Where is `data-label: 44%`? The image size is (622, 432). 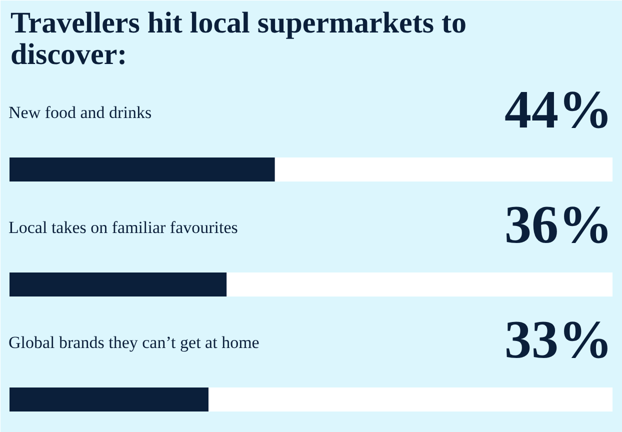 data-label: 44% is located at coordinates (558, 110).